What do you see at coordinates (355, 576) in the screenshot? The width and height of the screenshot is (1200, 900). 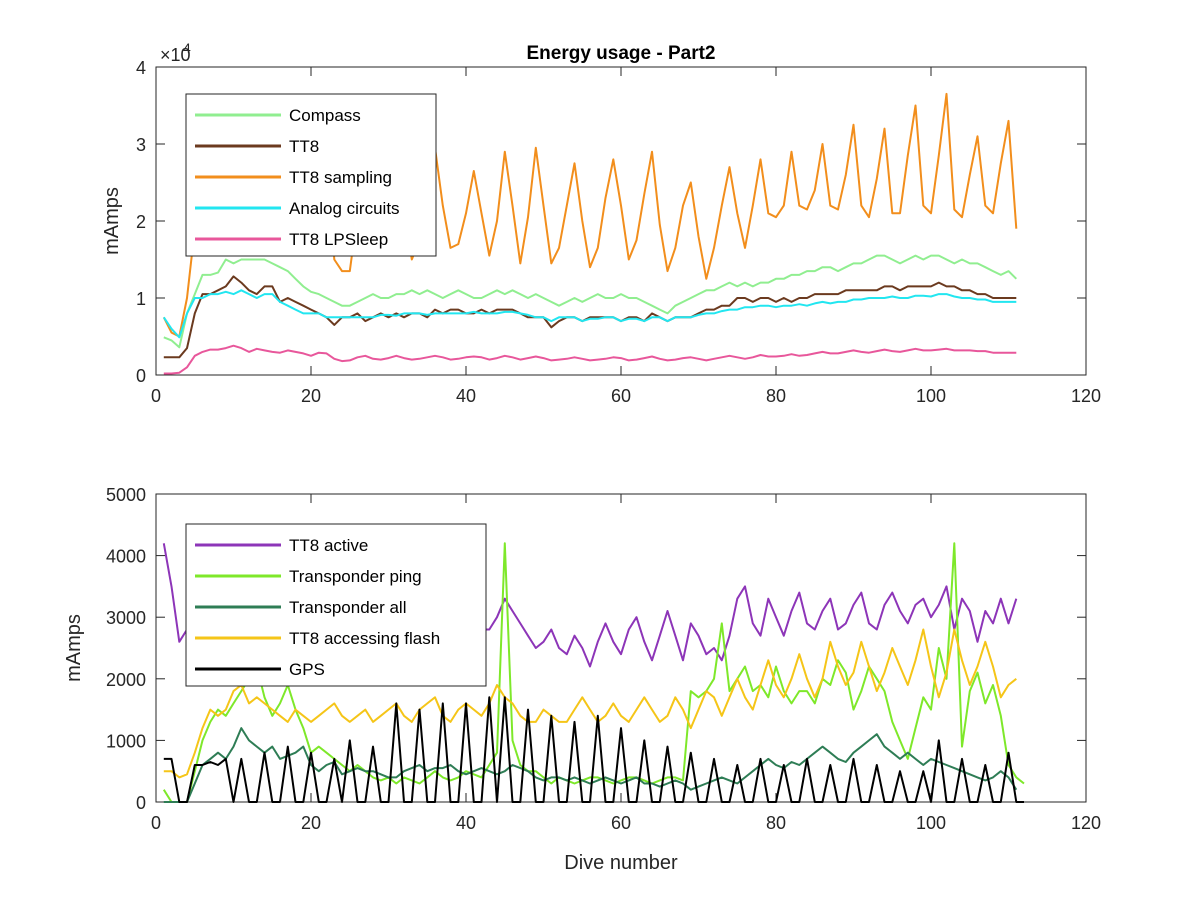 I see `legend-label-transponder-ping: Transponder ping` at bounding box center [355, 576].